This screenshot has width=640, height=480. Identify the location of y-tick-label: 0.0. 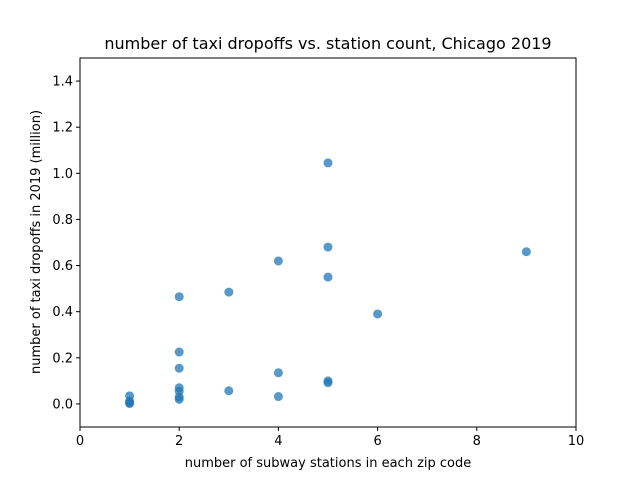
(62, 404).